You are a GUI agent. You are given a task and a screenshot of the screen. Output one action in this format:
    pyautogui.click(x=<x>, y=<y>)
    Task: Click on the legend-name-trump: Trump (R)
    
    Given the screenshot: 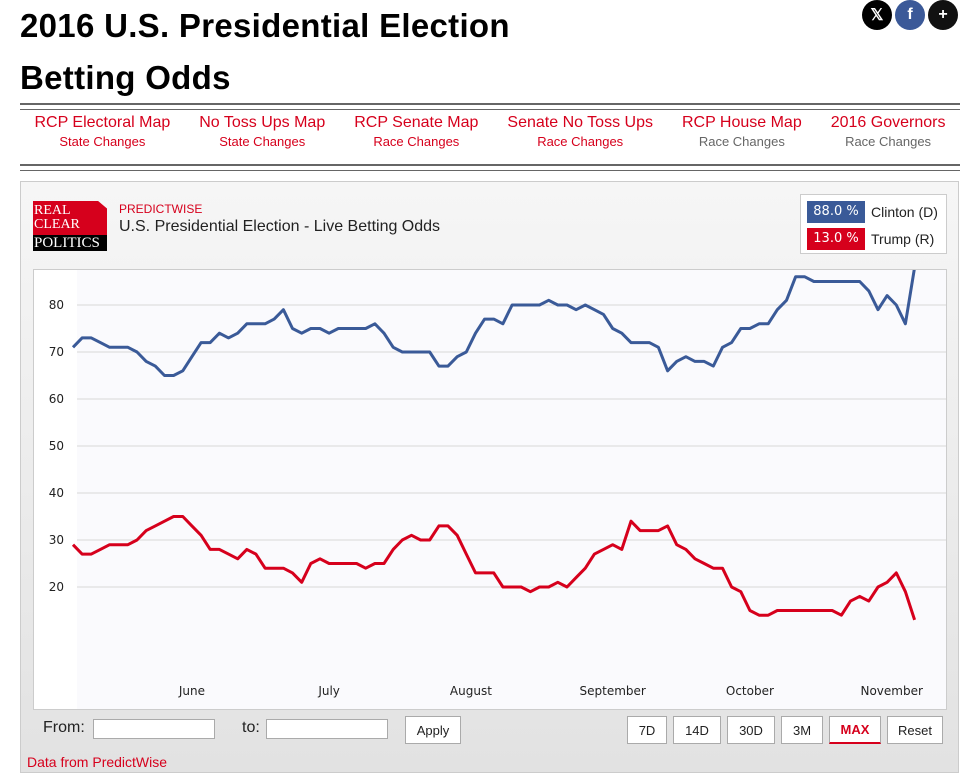 What is the action you would take?
    pyautogui.click(x=903, y=239)
    